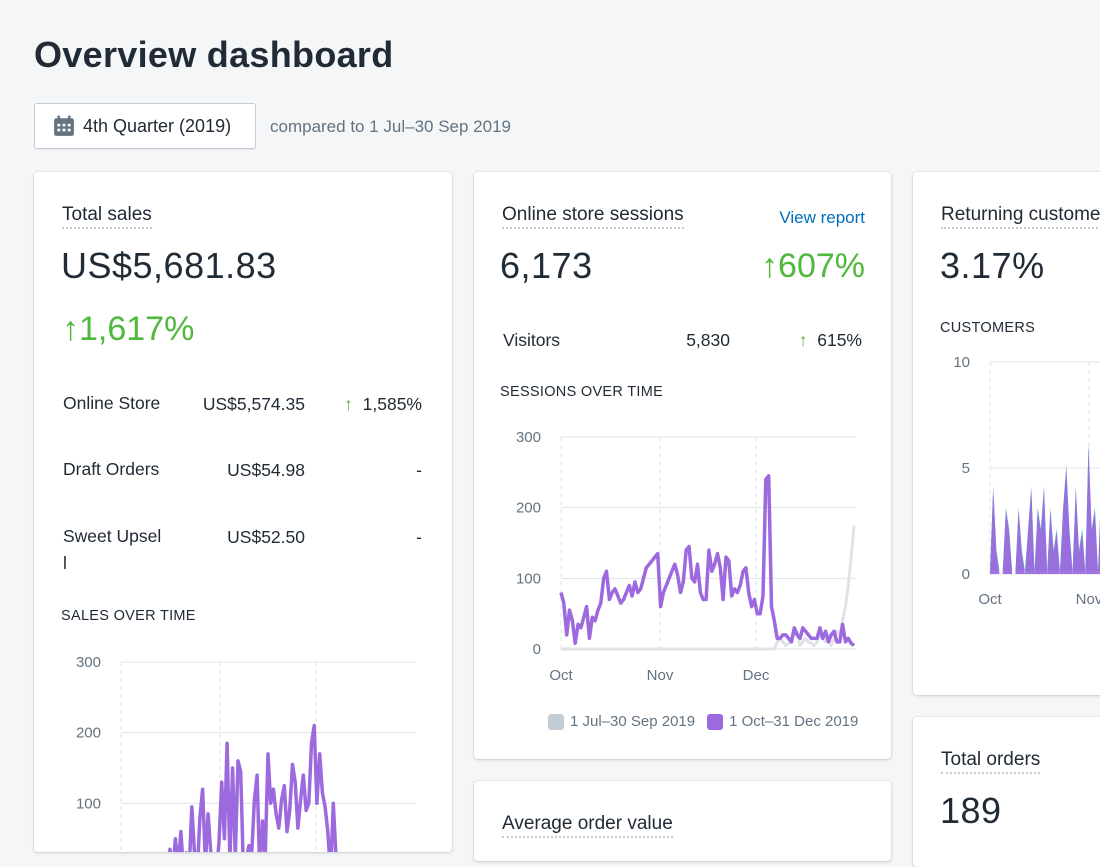 The height and width of the screenshot is (867, 1100). I want to click on customers-chart: 0 5 10 Oct Nov, so click(1026, 482).